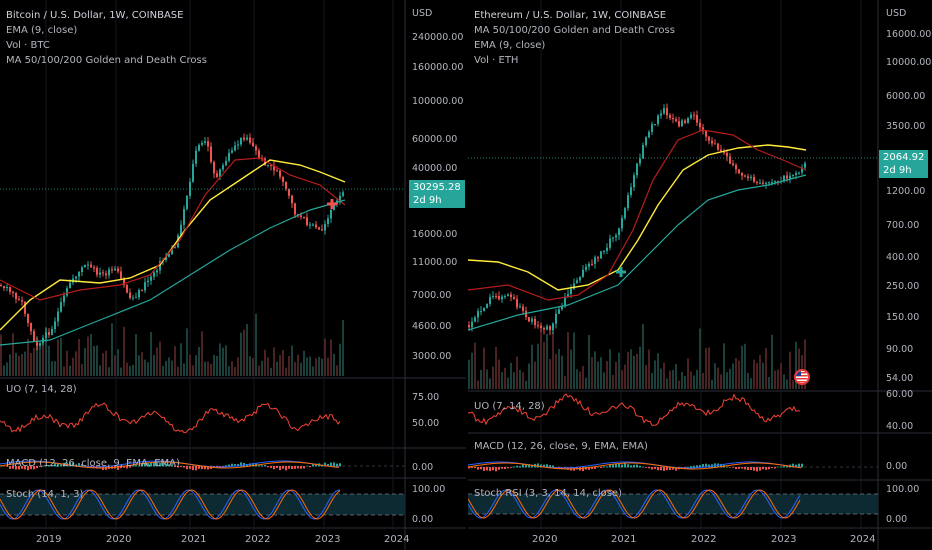  I want to click on btc-stoch-title: Stoch (14, 1, 3), so click(45, 494).